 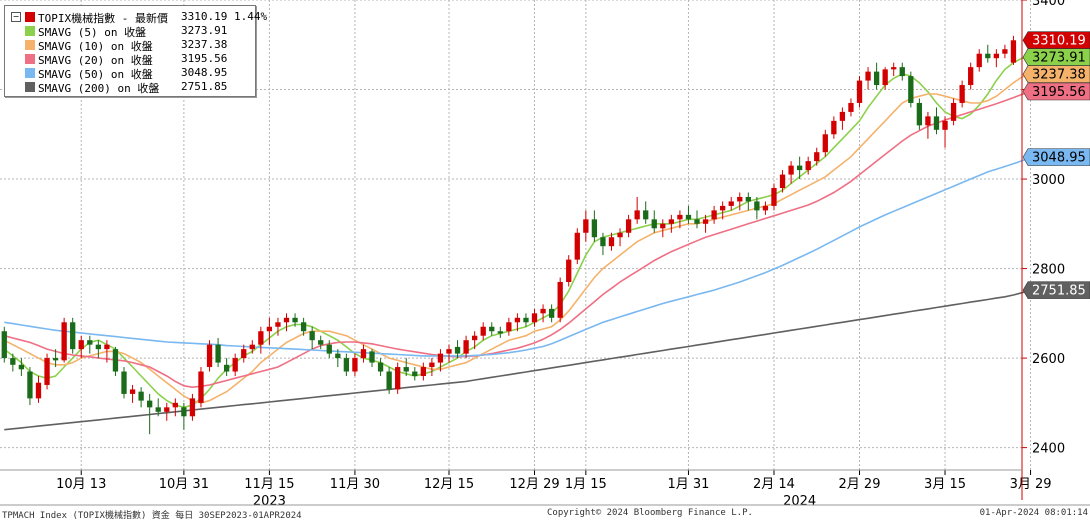 What do you see at coordinates (16, 17) in the screenshot?
I see `collapse-box-icon: −` at bounding box center [16, 17].